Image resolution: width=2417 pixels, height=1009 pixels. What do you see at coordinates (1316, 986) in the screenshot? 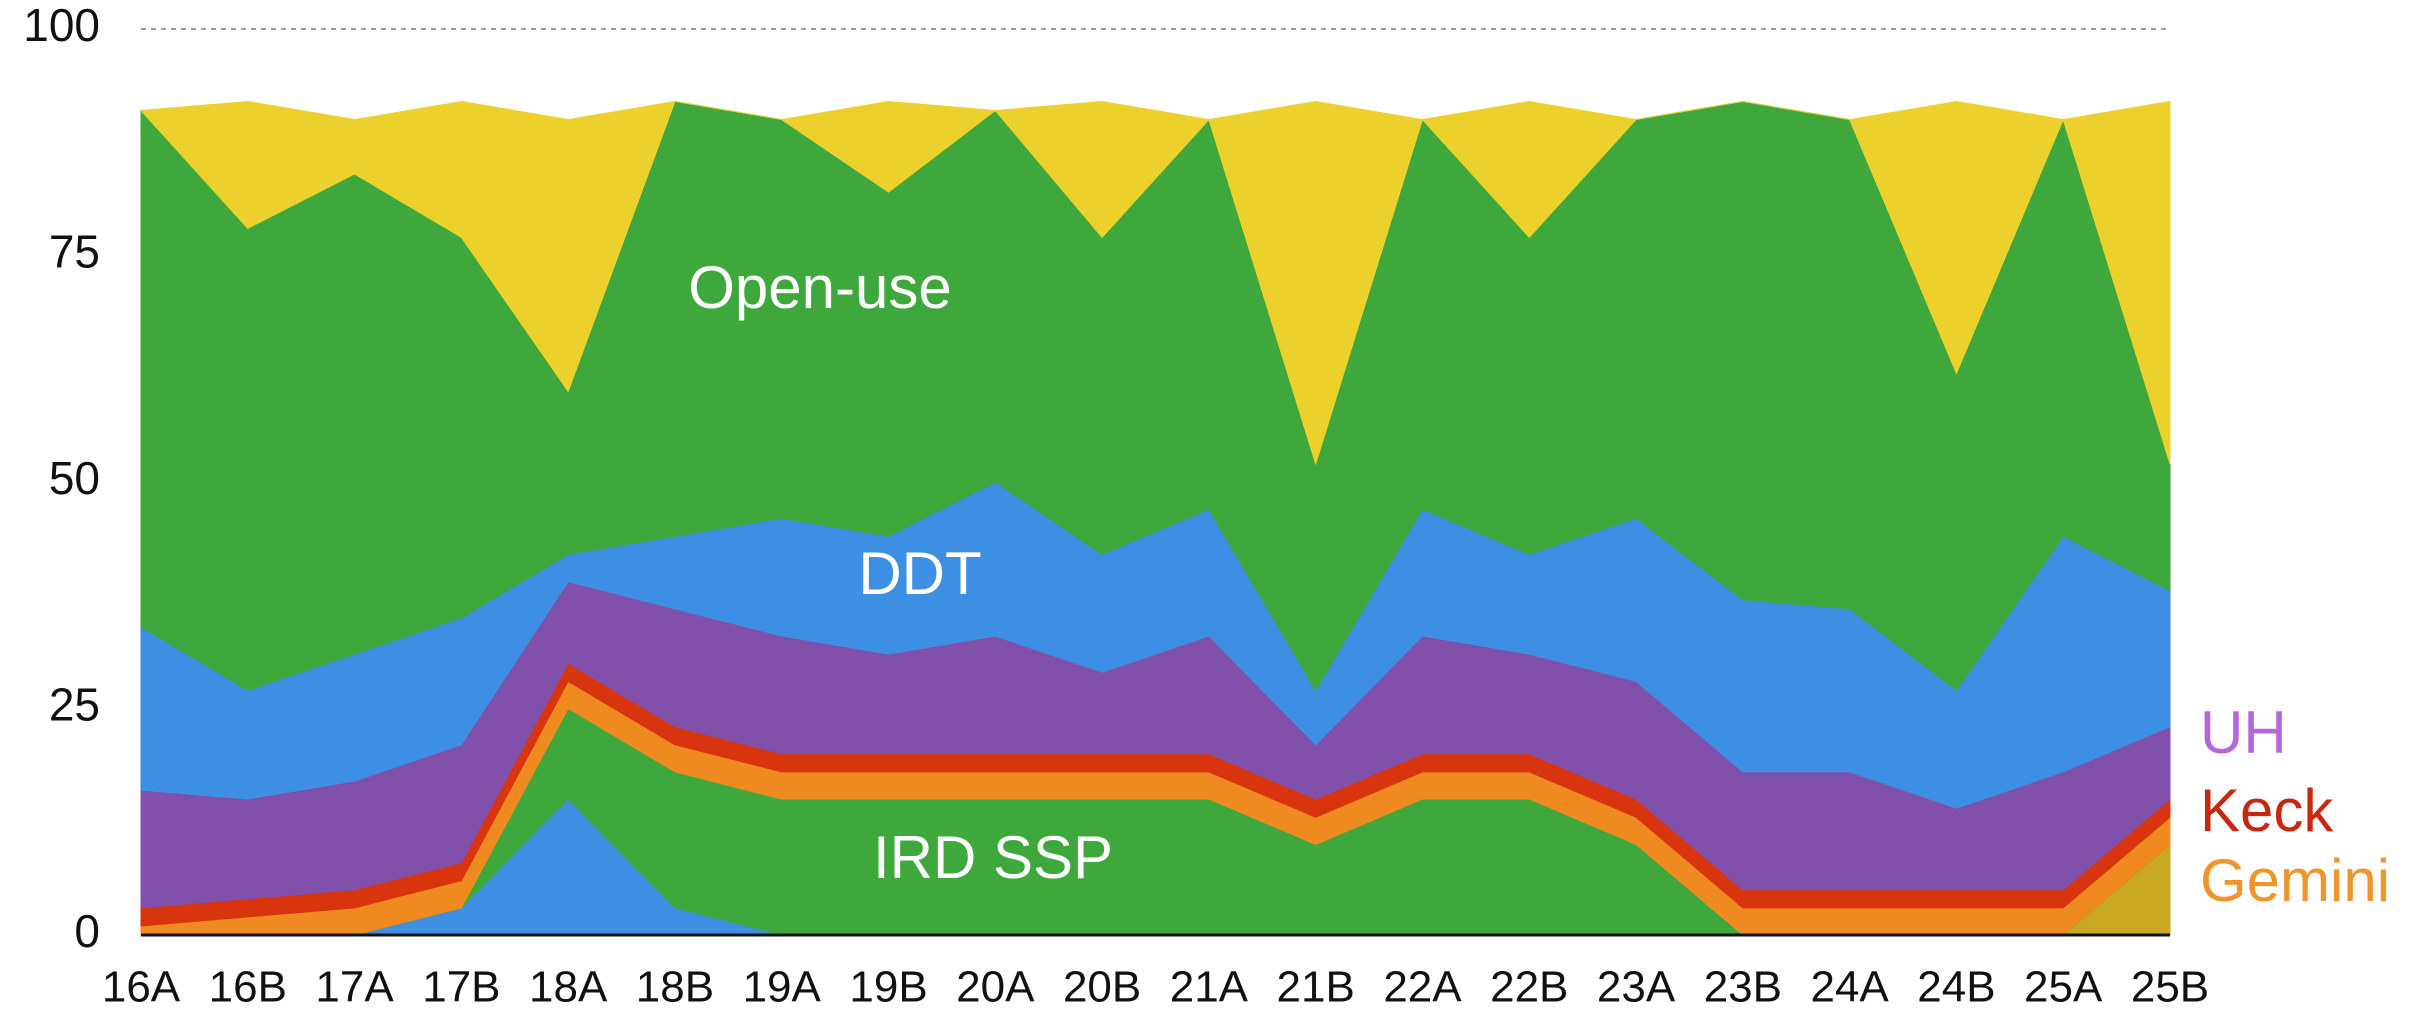
I see `x-tick-label: 21B` at bounding box center [1316, 986].